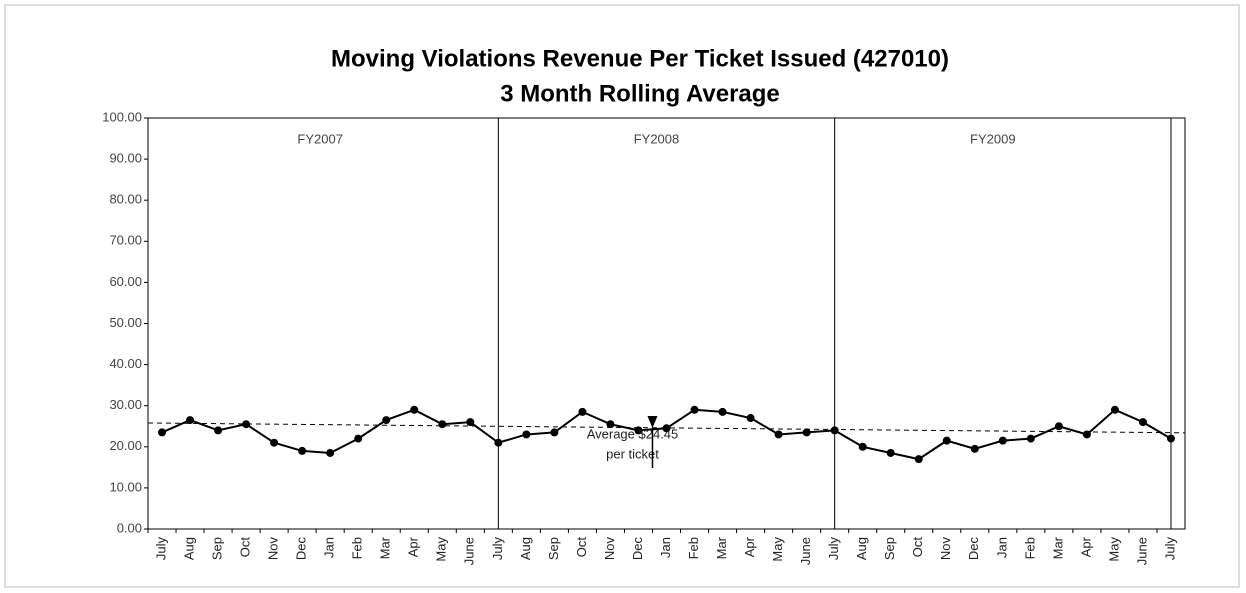 The height and width of the screenshot is (593, 1246). Describe the element at coordinates (125, 363) in the screenshot. I see `y-tick-label: 40.00` at that location.